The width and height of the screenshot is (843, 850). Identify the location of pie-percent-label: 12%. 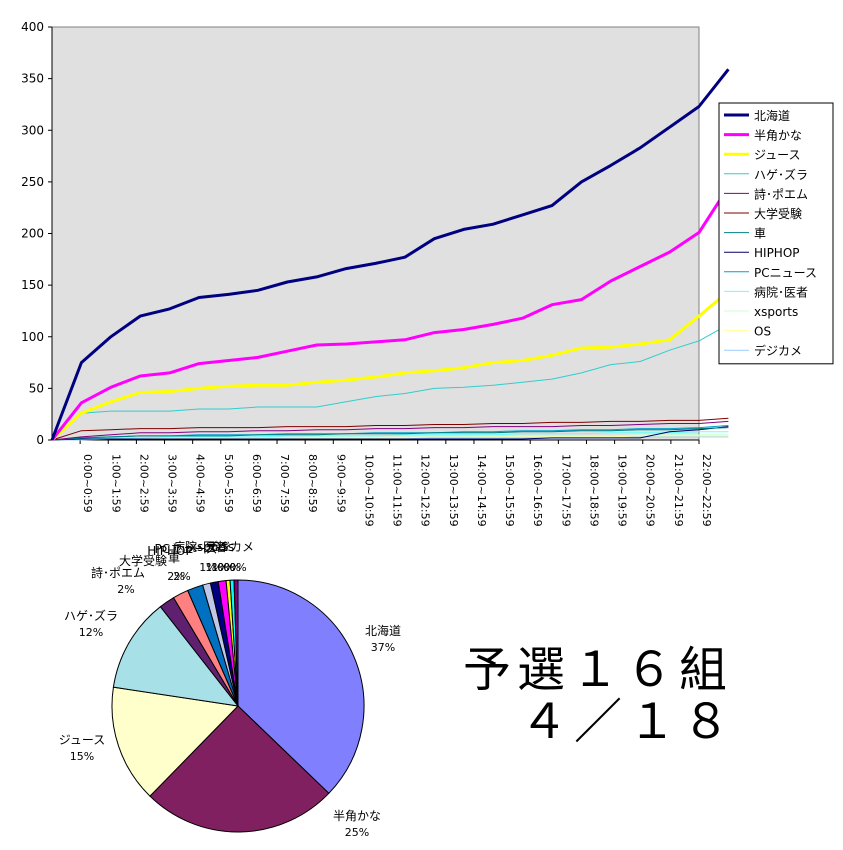
(91, 632).